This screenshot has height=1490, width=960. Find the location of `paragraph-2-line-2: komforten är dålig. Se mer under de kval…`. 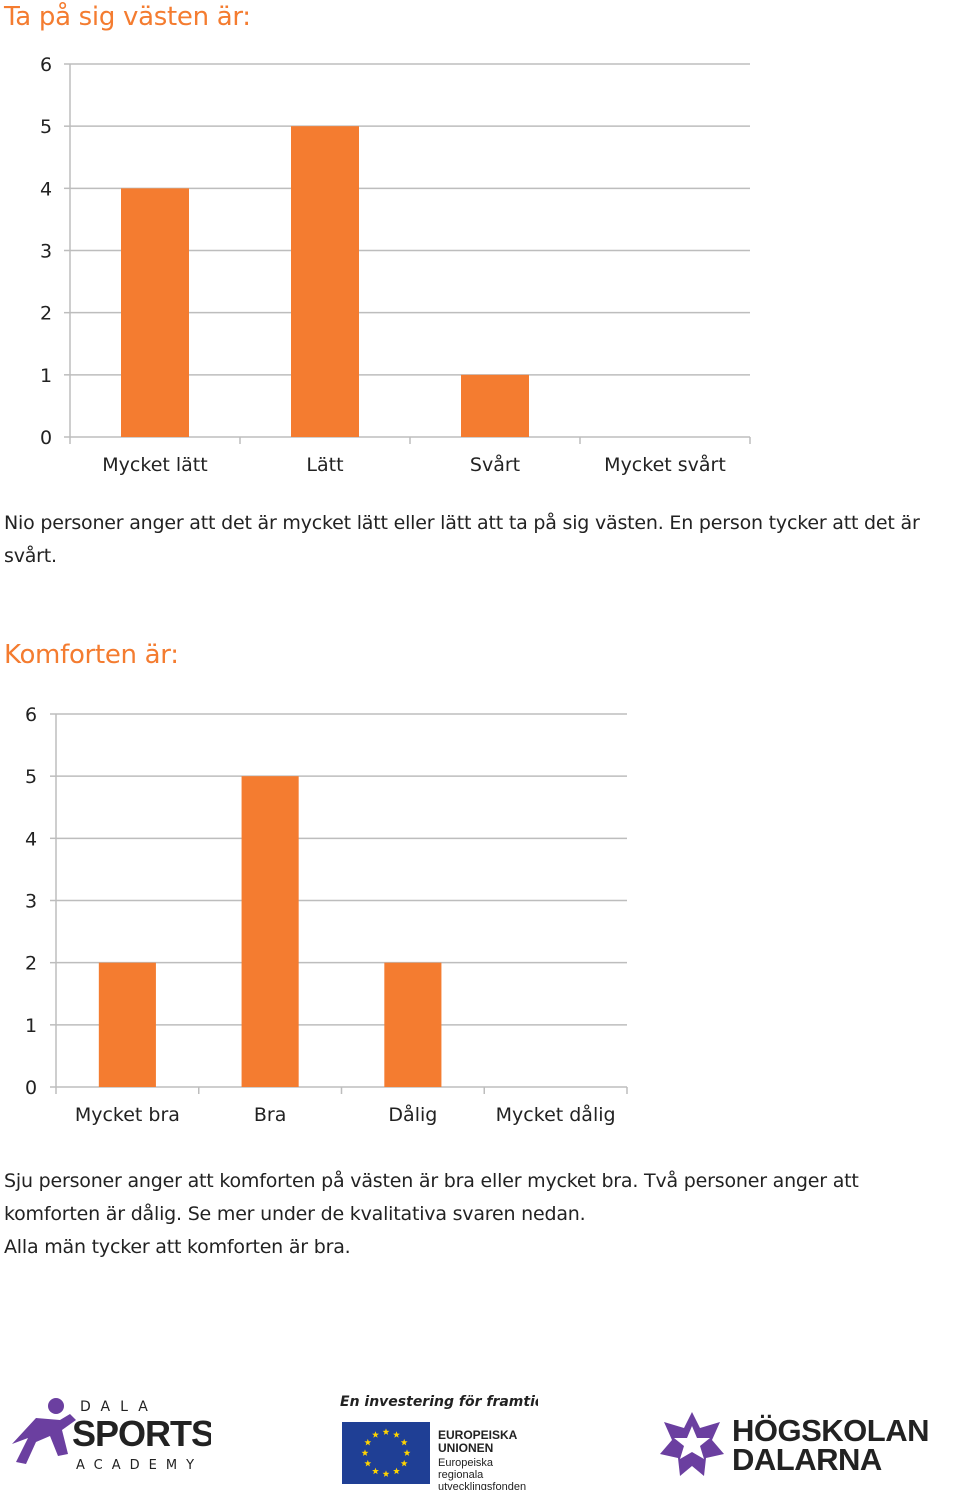

paragraph-2-line-2: komforten är dålig. Se mer under de kval… is located at coordinates (295, 1214).